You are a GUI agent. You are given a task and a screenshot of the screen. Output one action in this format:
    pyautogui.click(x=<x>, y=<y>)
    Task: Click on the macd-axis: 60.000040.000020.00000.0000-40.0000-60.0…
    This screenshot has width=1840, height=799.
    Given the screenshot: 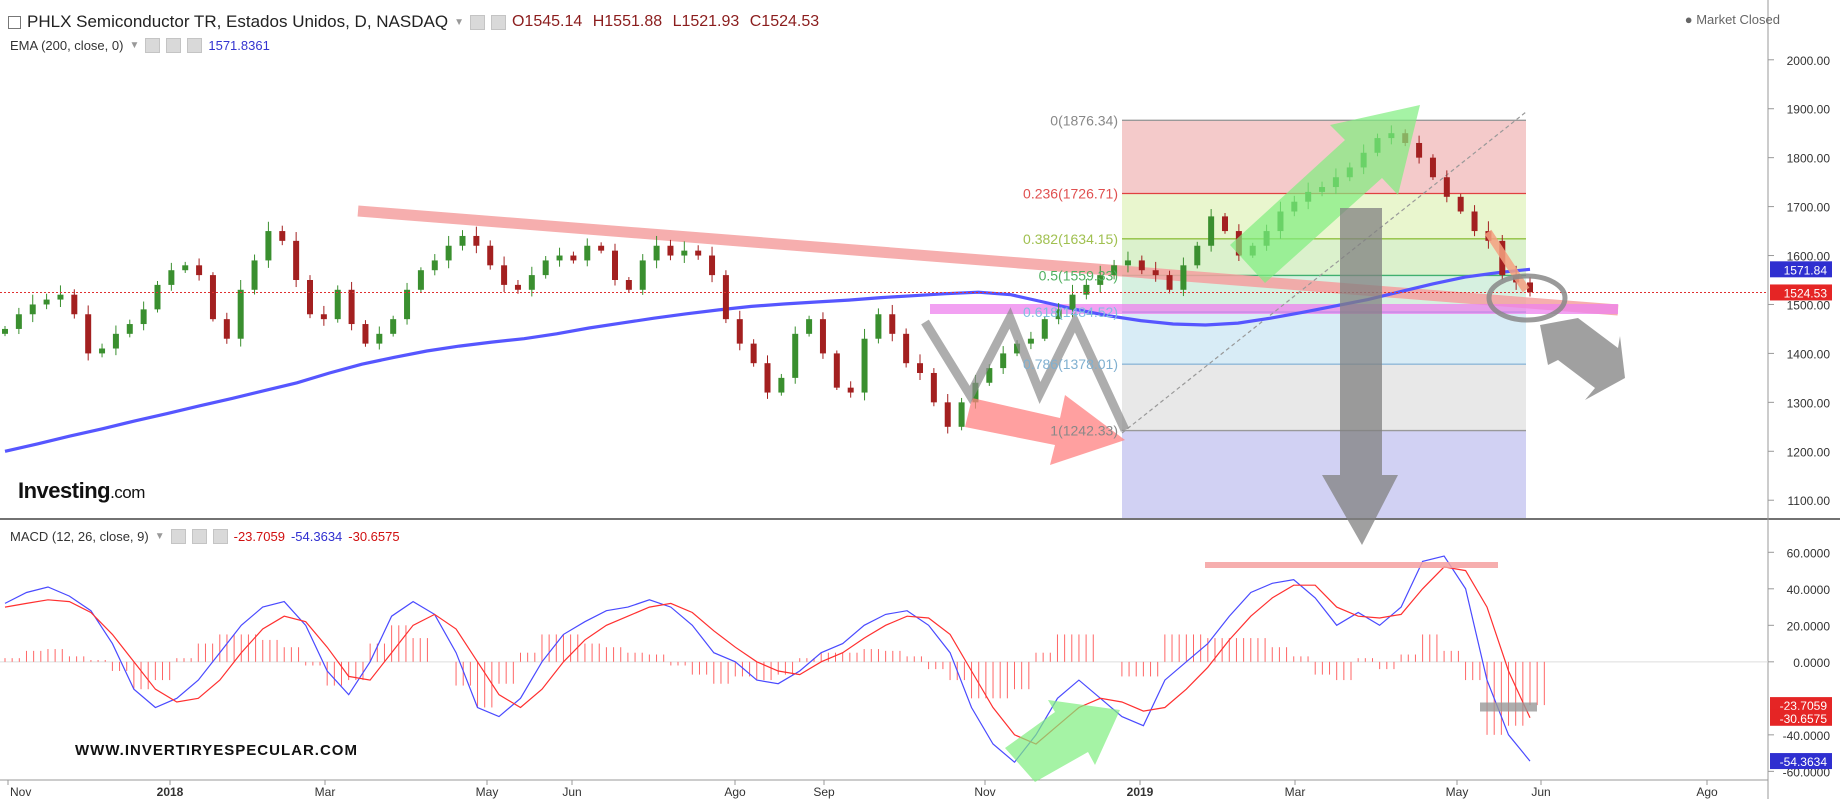 What is the action you would take?
    pyautogui.click(x=1800, y=662)
    